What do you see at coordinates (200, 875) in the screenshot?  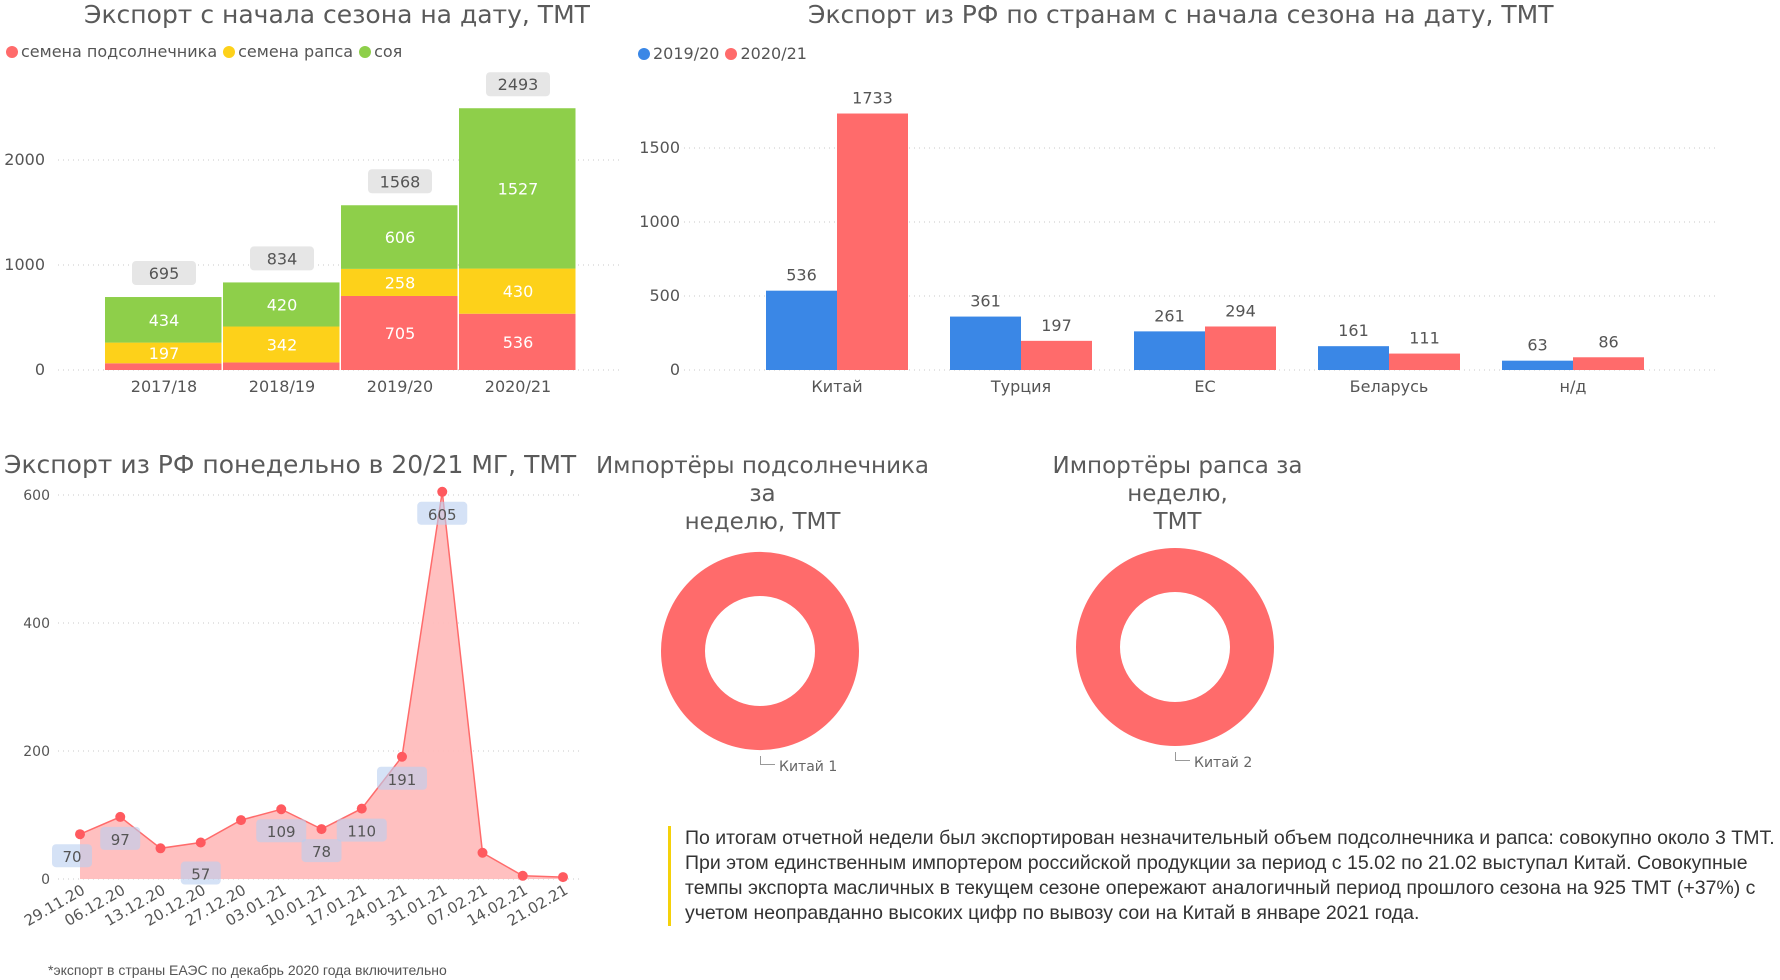 I see `weekly-value-label: 57` at bounding box center [200, 875].